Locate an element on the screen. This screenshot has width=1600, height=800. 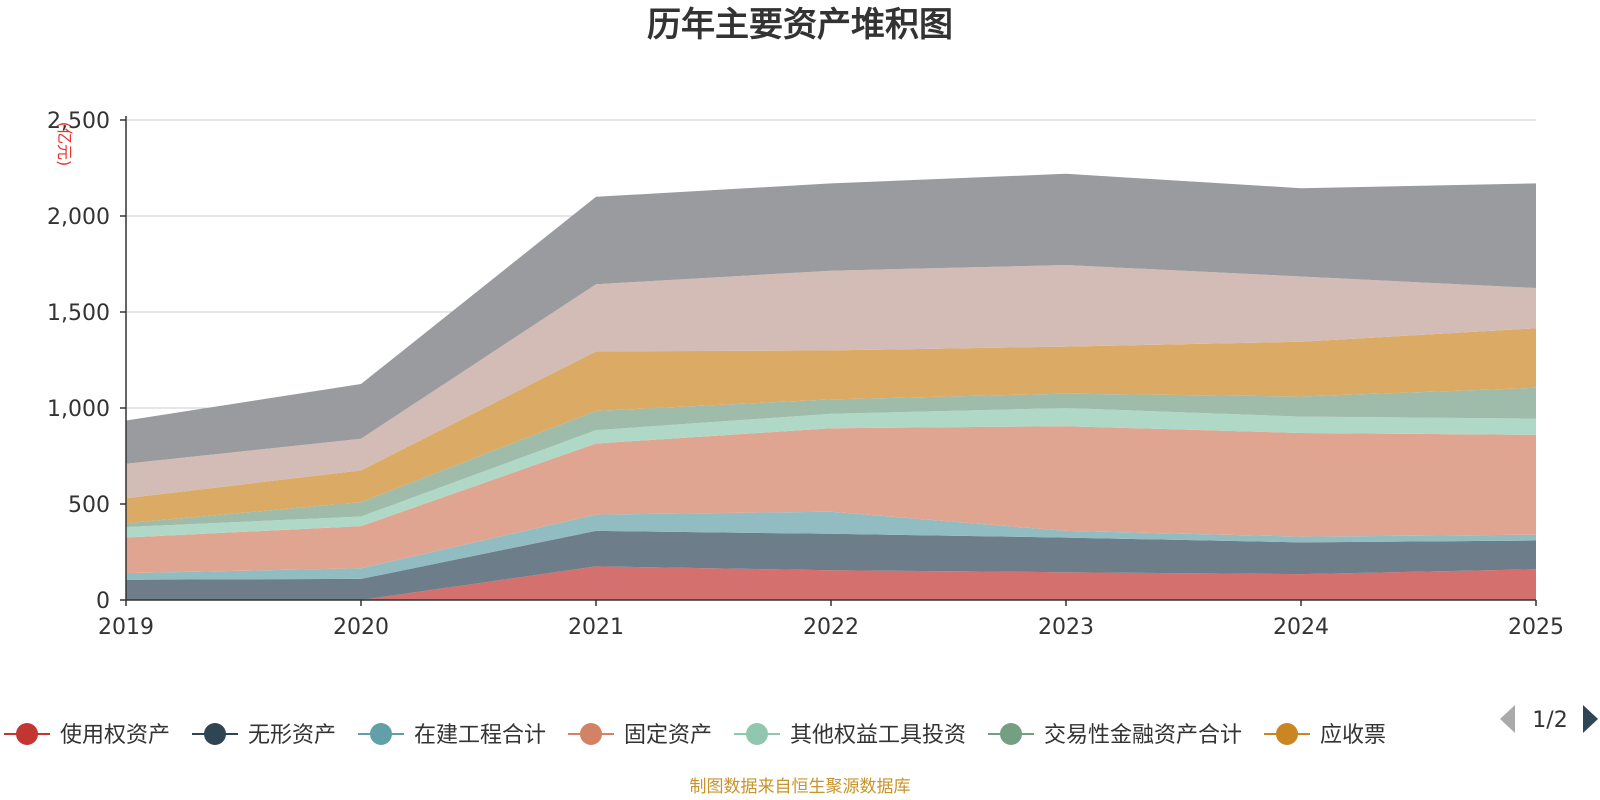
legend-prev-page-icon is located at coordinates (1507, 719).